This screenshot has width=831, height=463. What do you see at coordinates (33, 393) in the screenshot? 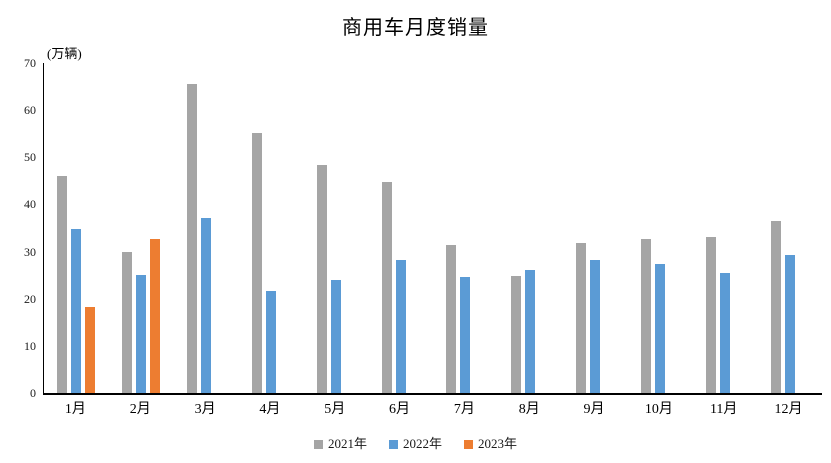
I see `y-axis-tick-label: 0` at bounding box center [33, 393].